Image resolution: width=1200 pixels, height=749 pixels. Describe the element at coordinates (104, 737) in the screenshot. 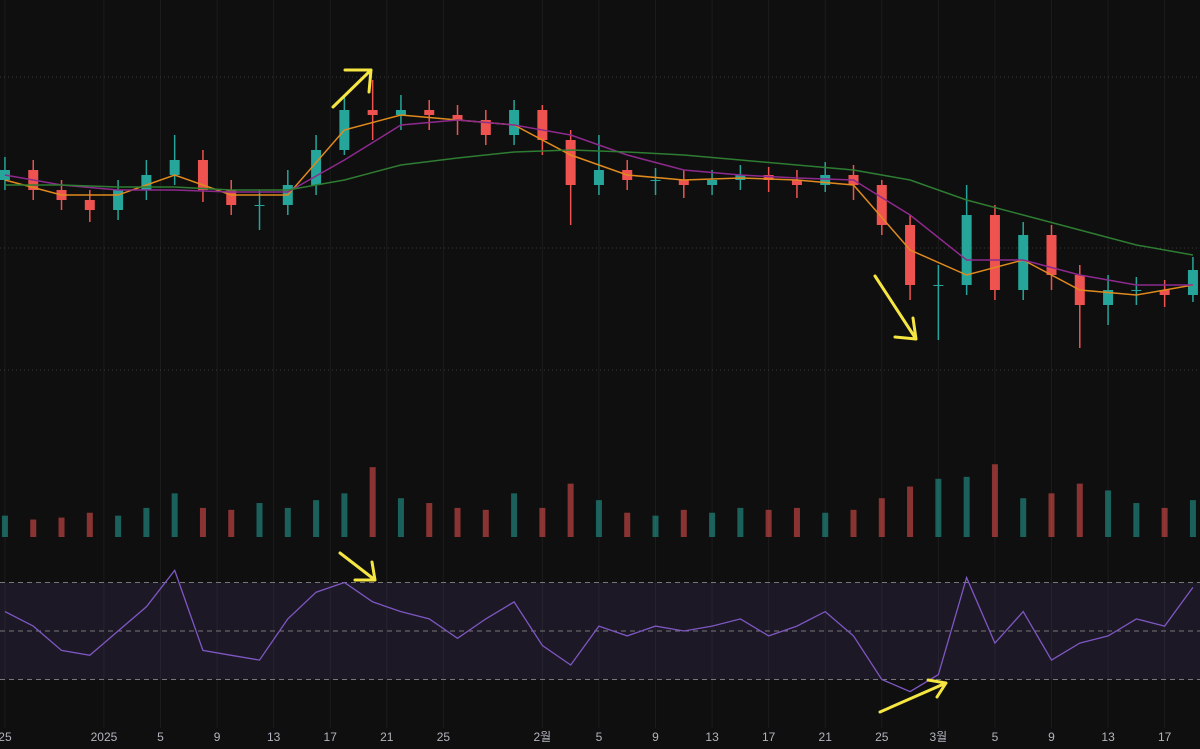

I see `x-tick-label: 2025` at that location.